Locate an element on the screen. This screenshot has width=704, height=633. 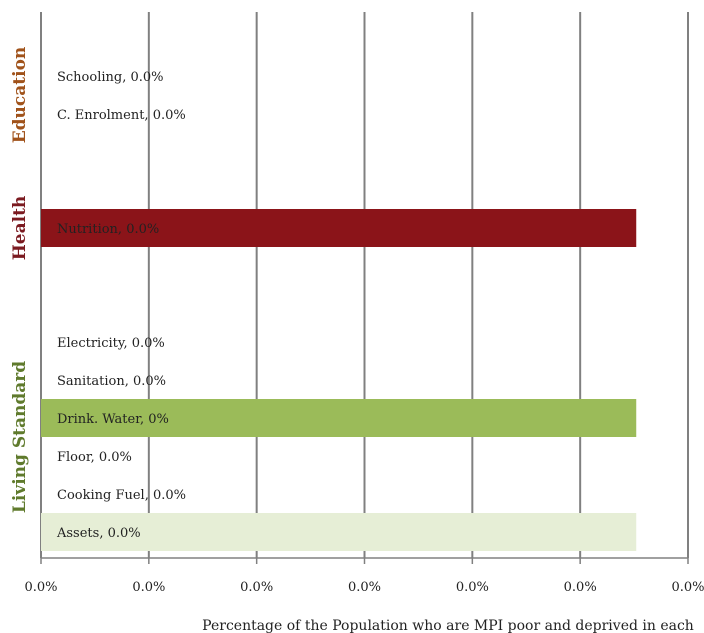
bar-label: Assets, 0.0% is located at coordinates (98, 533).